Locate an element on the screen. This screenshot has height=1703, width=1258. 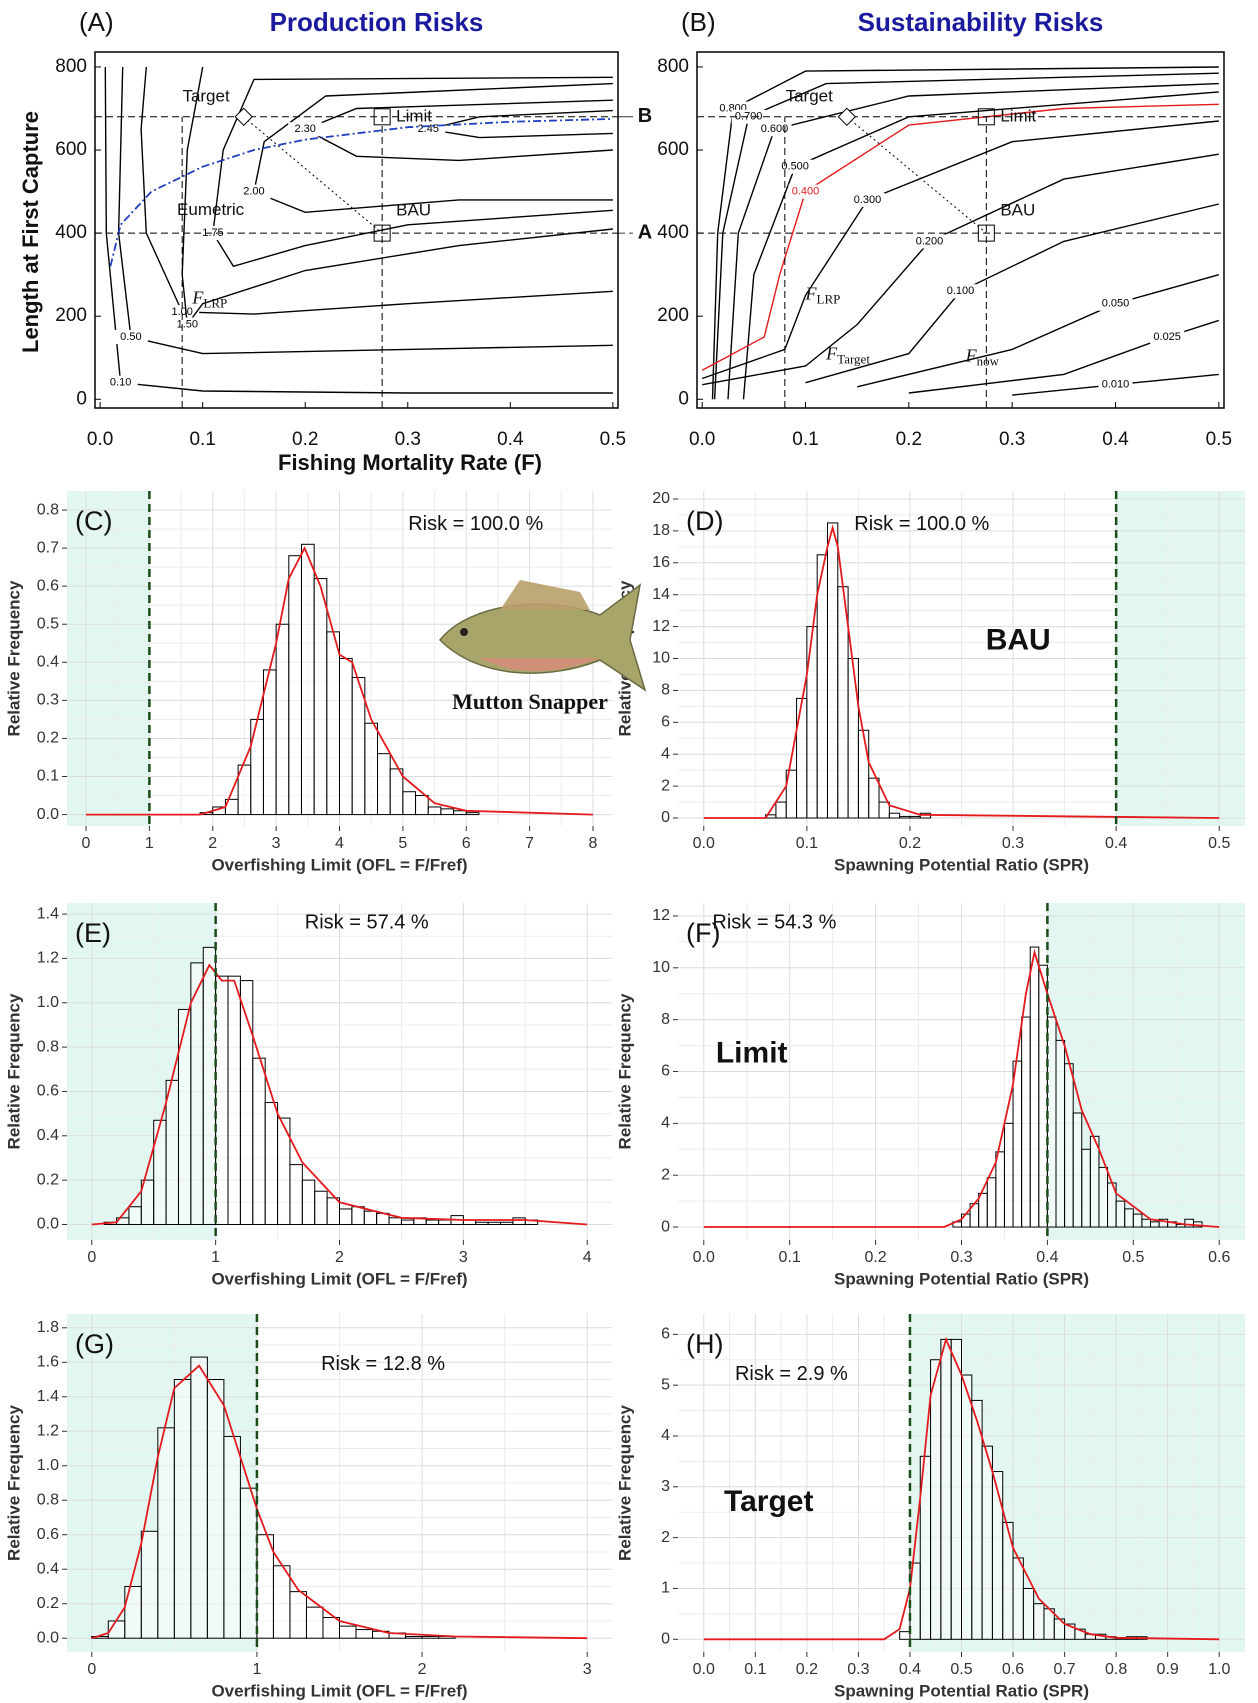
x-tick-label: 3 is located at coordinates (587, 1669).